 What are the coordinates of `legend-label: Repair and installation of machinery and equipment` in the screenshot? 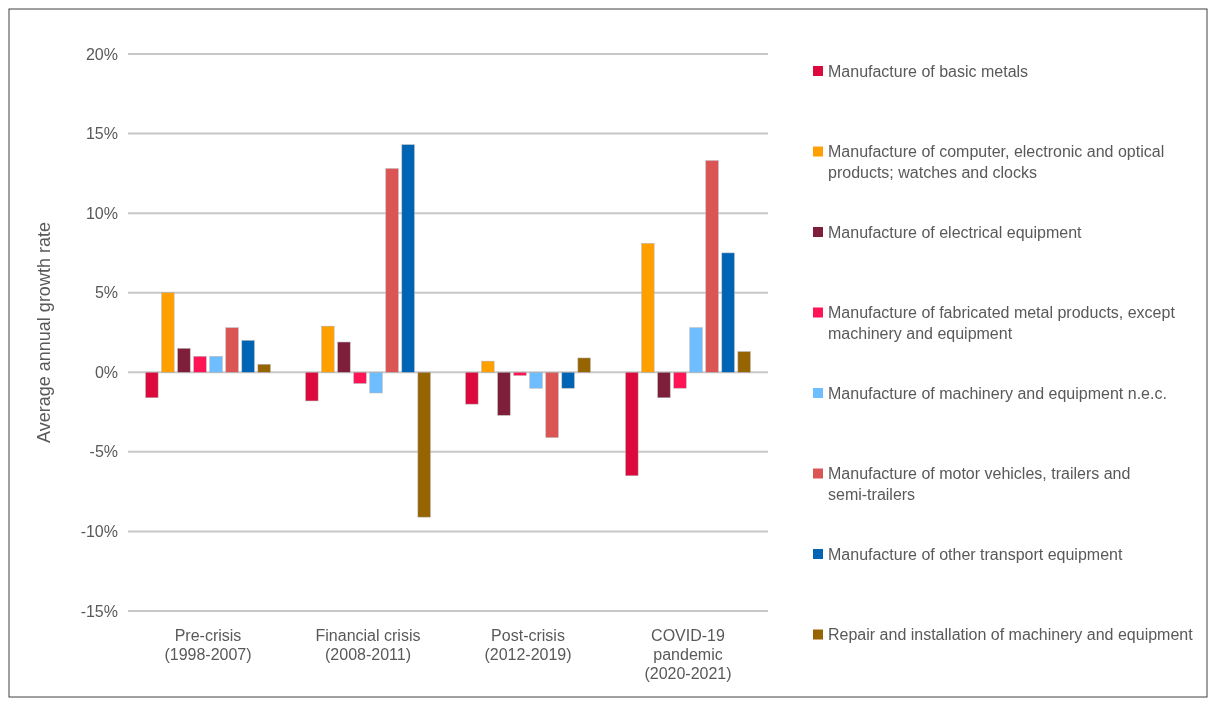 It's located at (1011, 635).